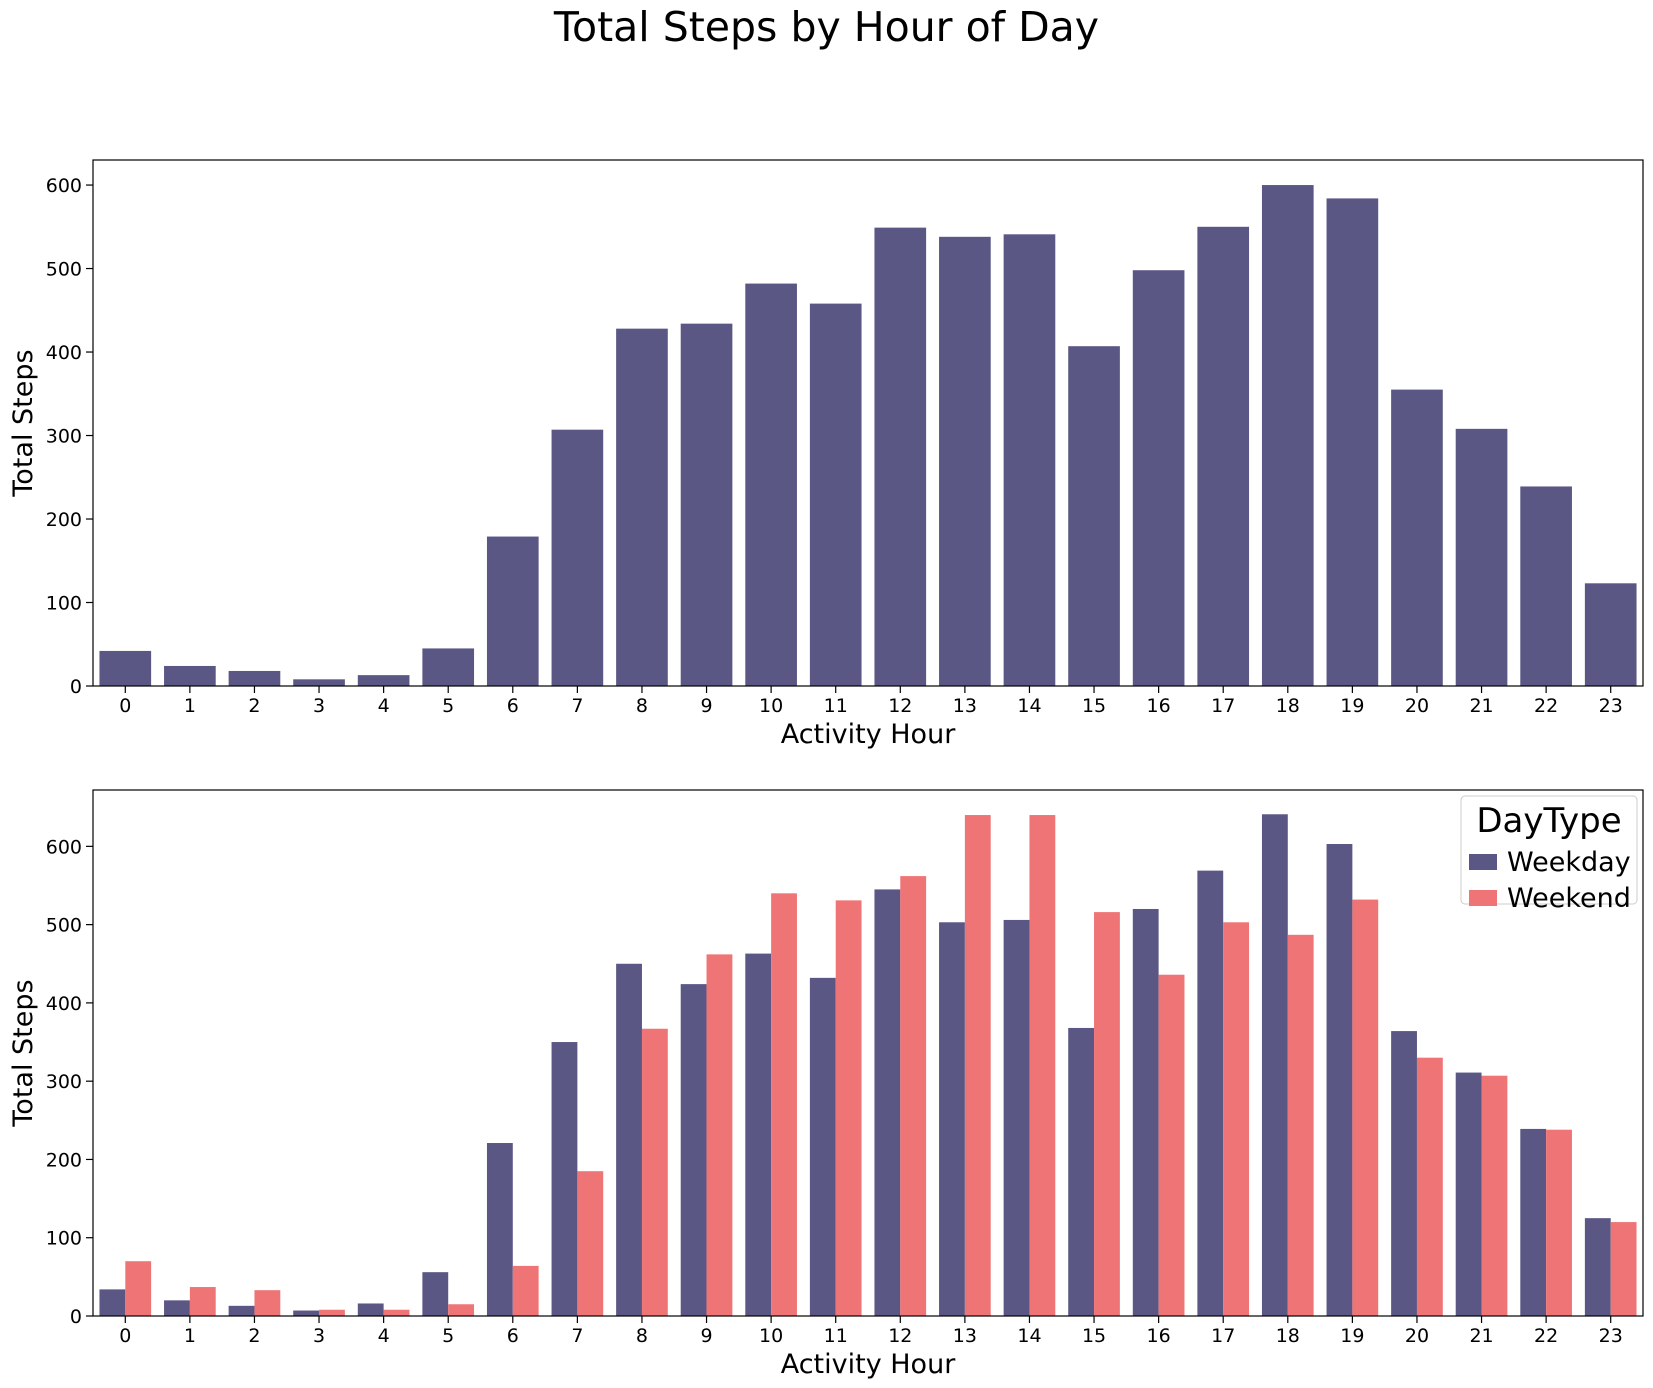 The height and width of the screenshot is (1388, 1653). I want to click on x-tick-label: 10, so click(771, 706).